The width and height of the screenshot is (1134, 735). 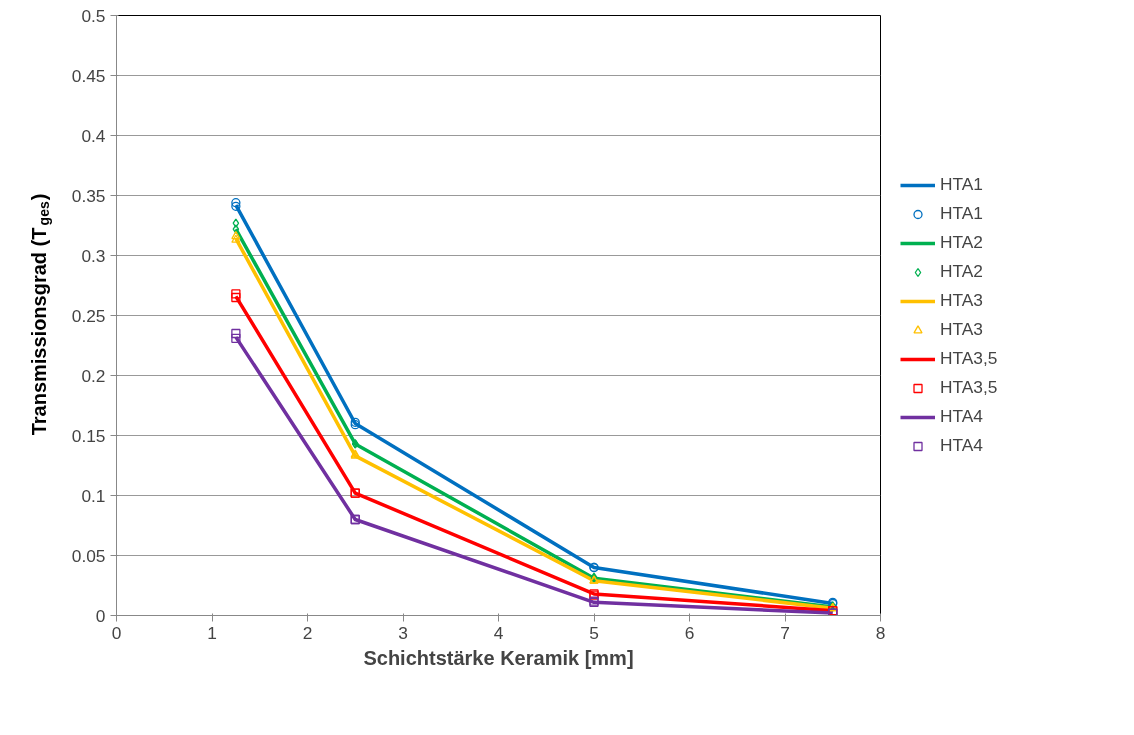 I want to click on y-tick-label: 0.3, so click(x=93, y=255).